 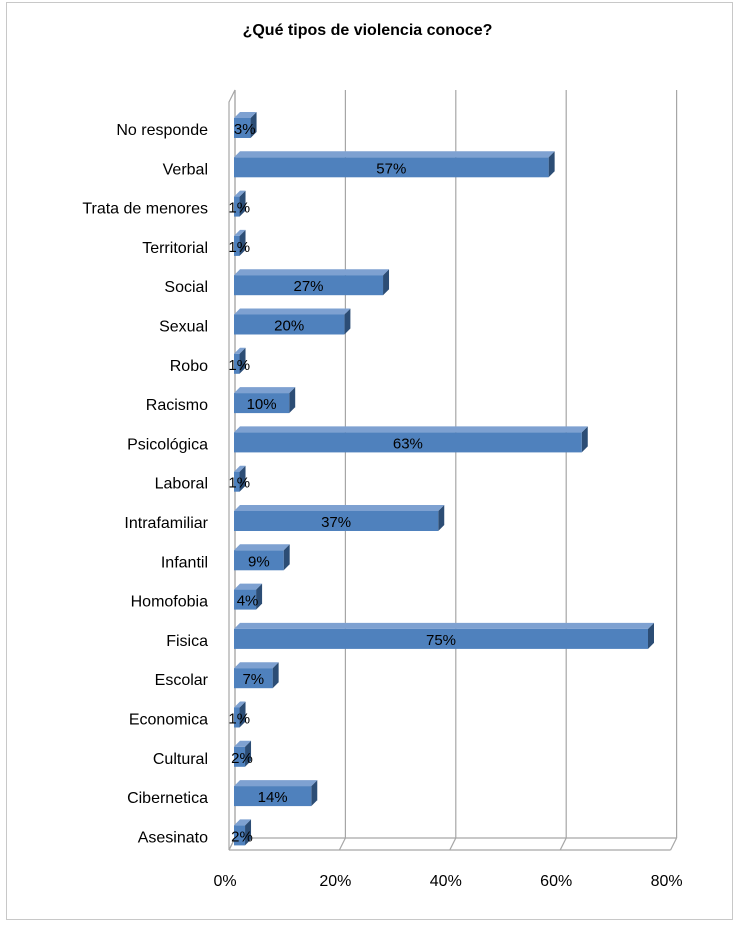 I want to click on bar: 63%, so click(x=411, y=439).